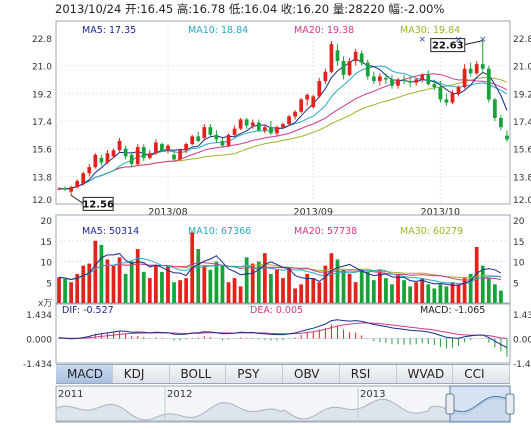 The width and height of the screenshot is (531, 430). What do you see at coordinates (37, 365) in the screenshot?
I see `macd-tick-left: -1.434` at bounding box center [37, 365].